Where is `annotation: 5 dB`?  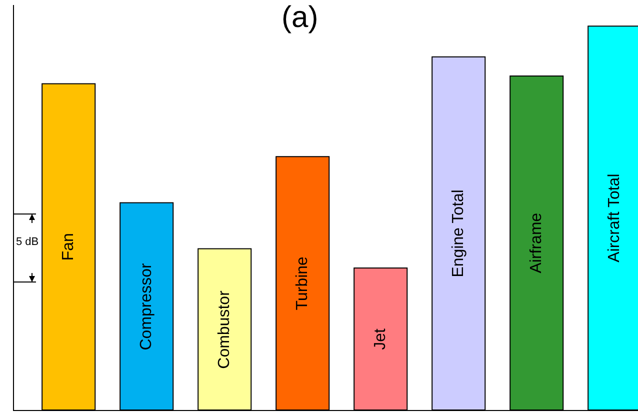 annotation: 5 dB is located at coordinates (27, 242).